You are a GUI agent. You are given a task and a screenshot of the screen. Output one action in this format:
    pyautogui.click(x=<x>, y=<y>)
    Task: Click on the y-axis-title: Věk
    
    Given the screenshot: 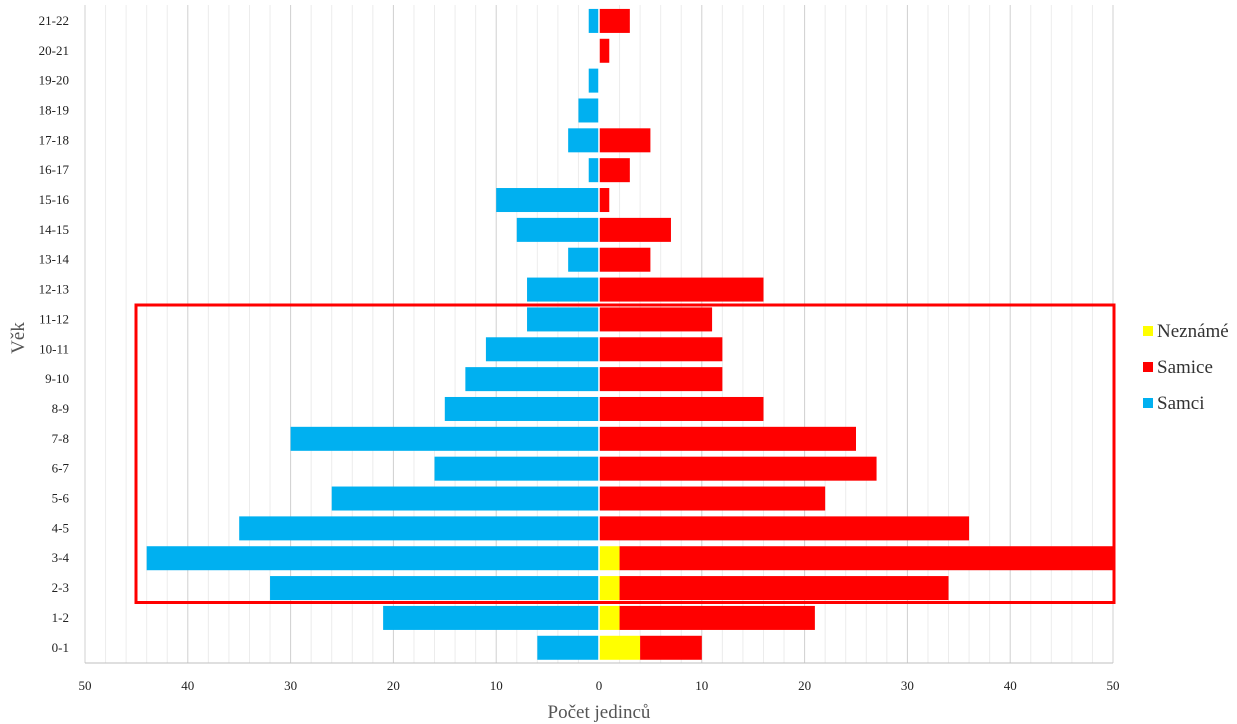 What is the action you would take?
    pyautogui.click(x=18, y=338)
    